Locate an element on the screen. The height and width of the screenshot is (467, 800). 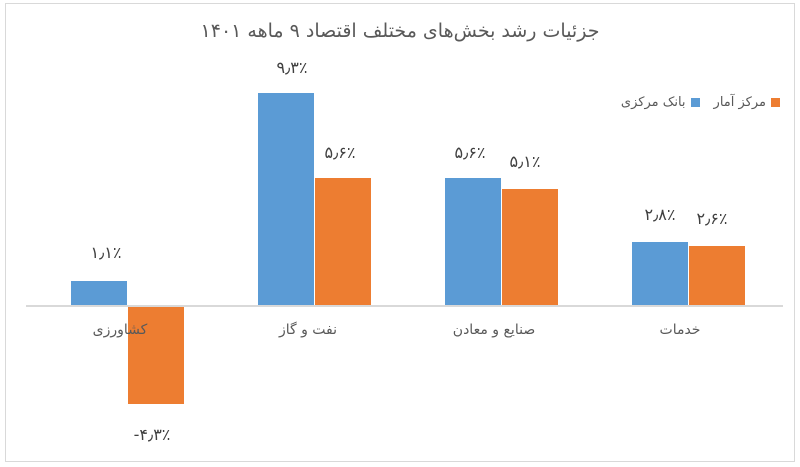
data-label: -۴٫۳٪ is located at coordinates (152, 434).